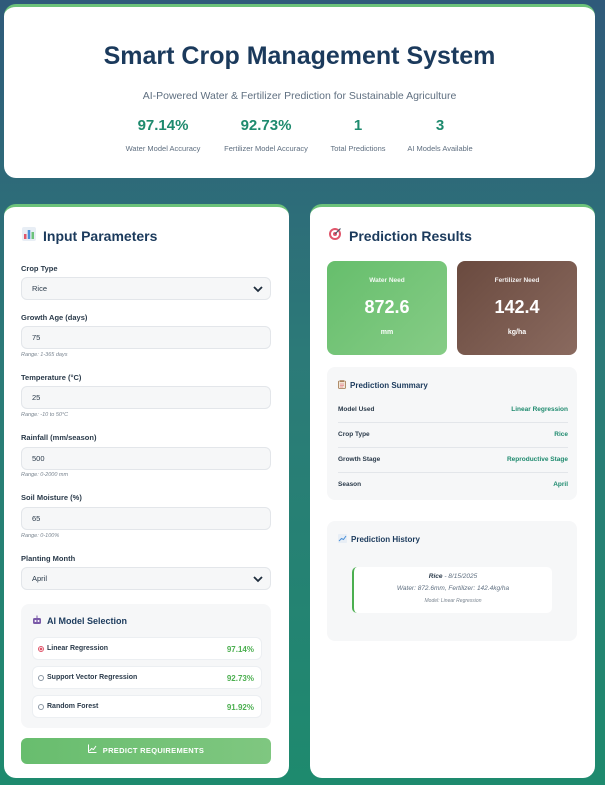 Image resolution: width=605 pixels, height=785 pixels. Describe the element at coordinates (453, 410) in the screenshot. I see `summary-row-model: Model Used Linear Regression` at that location.